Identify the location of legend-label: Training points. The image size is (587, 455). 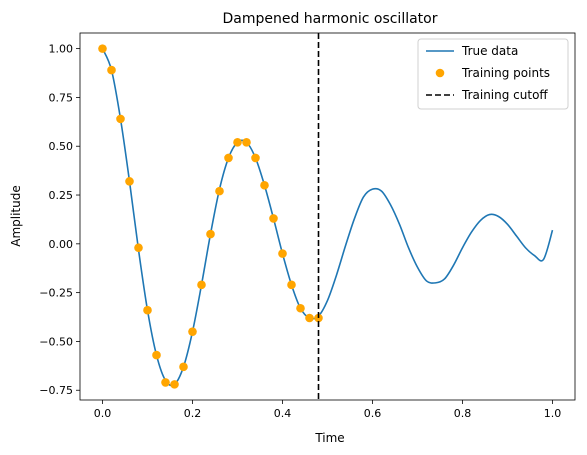
(505, 73).